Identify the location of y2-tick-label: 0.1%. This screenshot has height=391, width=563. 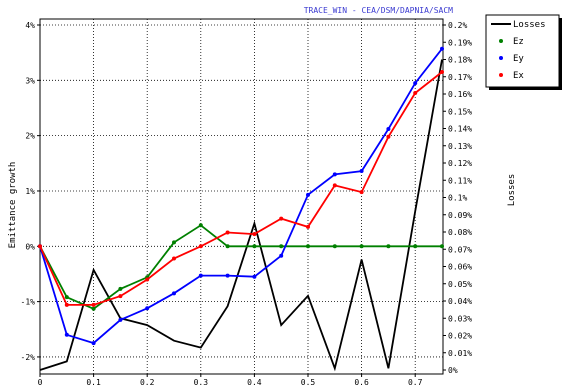
(457, 198).